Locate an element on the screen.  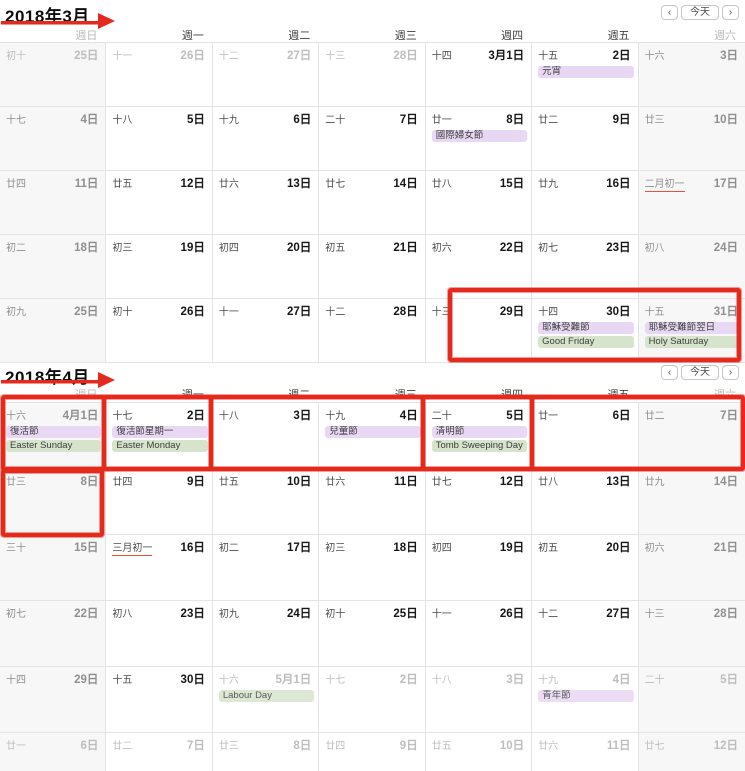
event-chip: 復活節星期一 is located at coordinates (160, 432).